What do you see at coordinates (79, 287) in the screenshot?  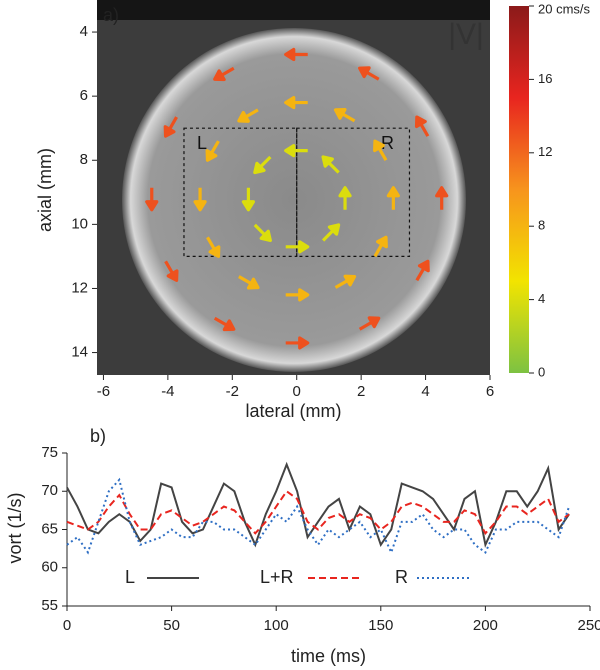 I see `y-tick-label: 12` at bounding box center [79, 287].